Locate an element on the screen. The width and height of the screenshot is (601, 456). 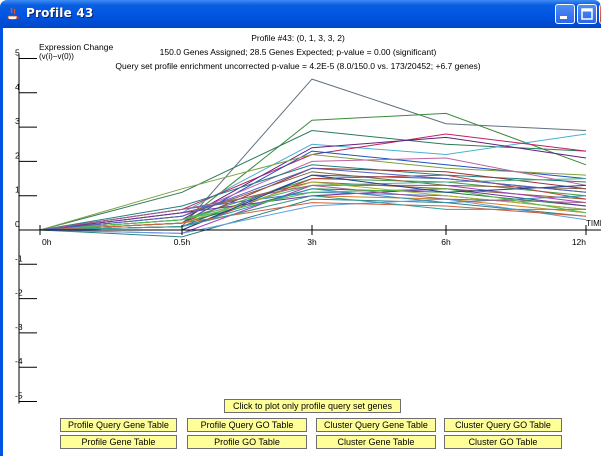
maximize-button is located at coordinates (587, 14).